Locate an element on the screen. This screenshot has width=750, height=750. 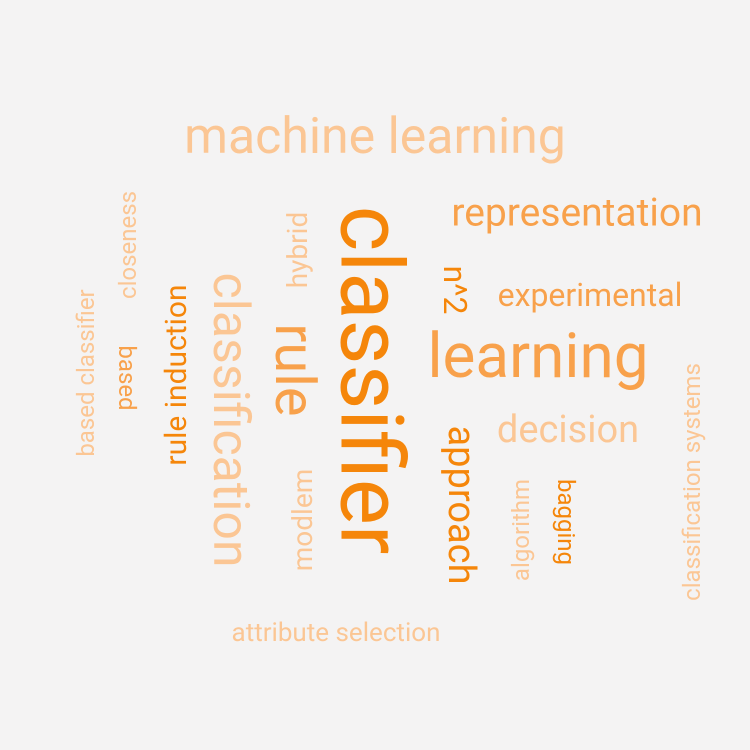
word-rule-induction: rule induction is located at coordinates (176, 375).